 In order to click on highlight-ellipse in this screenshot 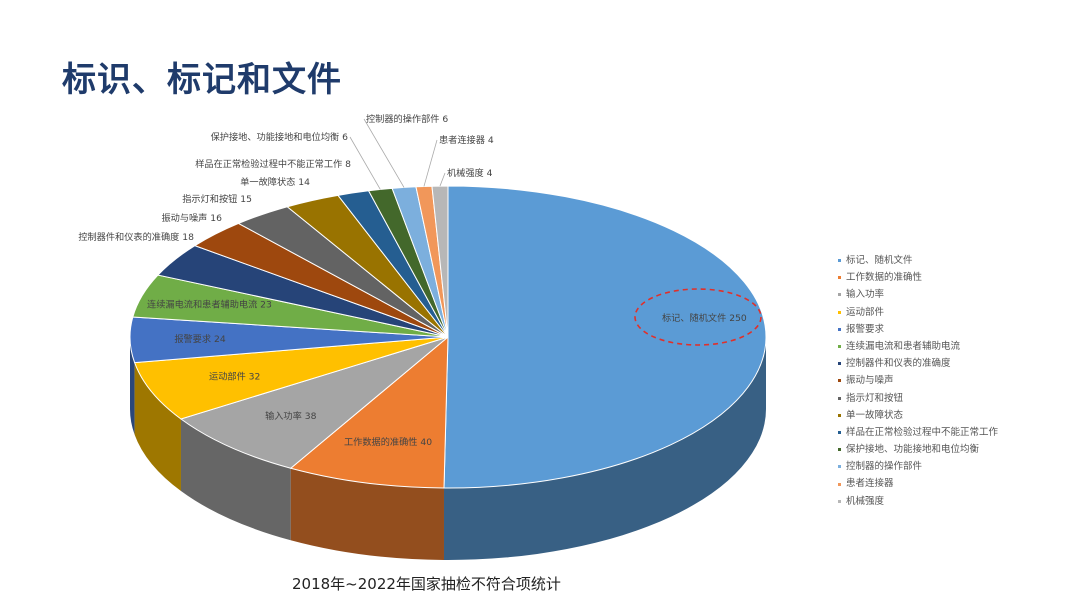, I will do `click(698, 317)`.